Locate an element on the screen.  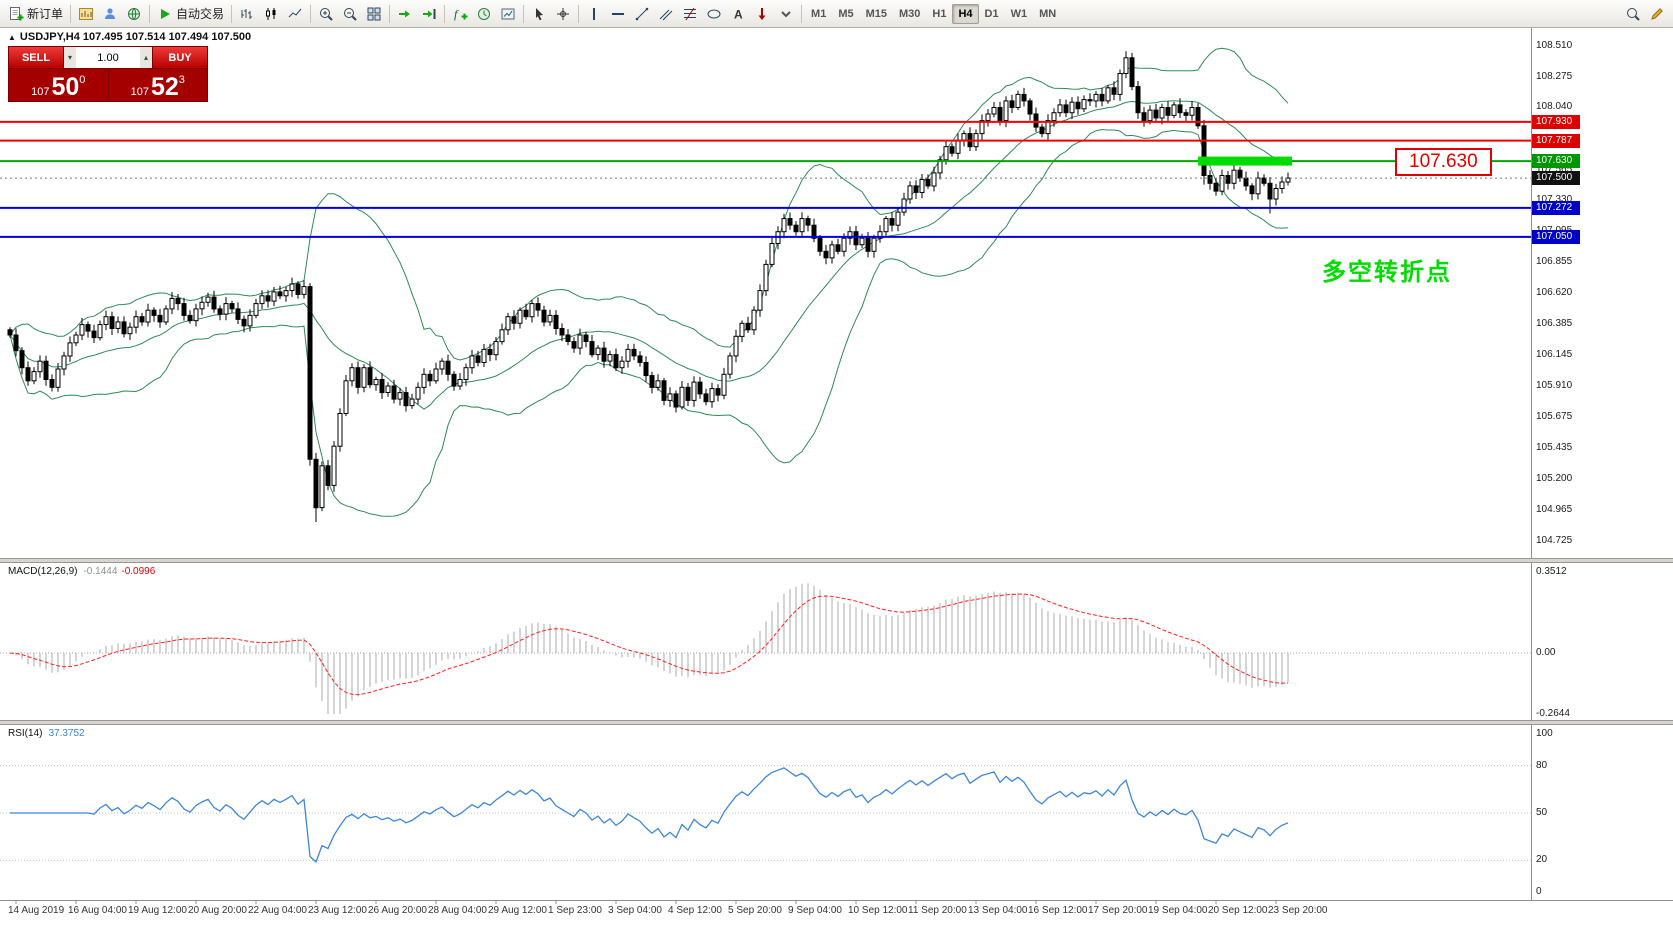
quick-edit-button is located at coordinates (1657, 14).